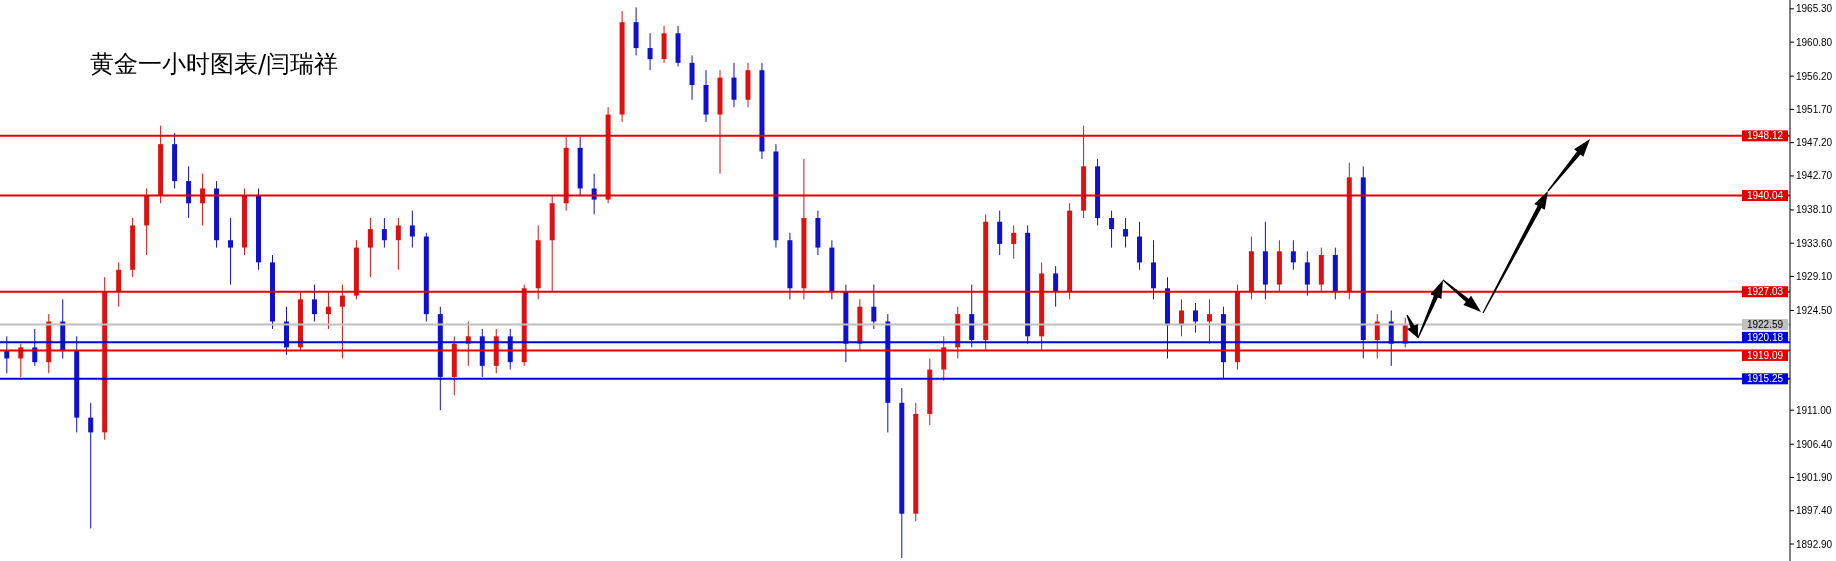  Describe the element at coordinates (1814, 544) in the screenshot. I see `y-tick-label: 1892.90` at that location.